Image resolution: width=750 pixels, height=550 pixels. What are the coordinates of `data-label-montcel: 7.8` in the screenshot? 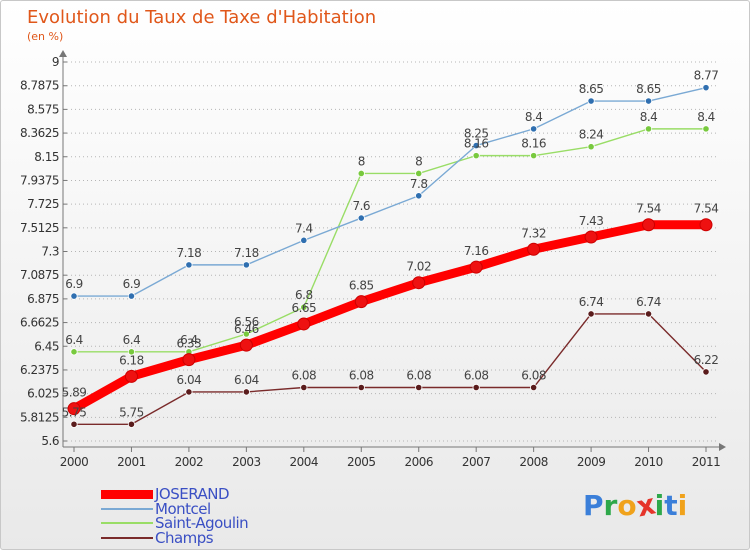 It's located at (419, 184).